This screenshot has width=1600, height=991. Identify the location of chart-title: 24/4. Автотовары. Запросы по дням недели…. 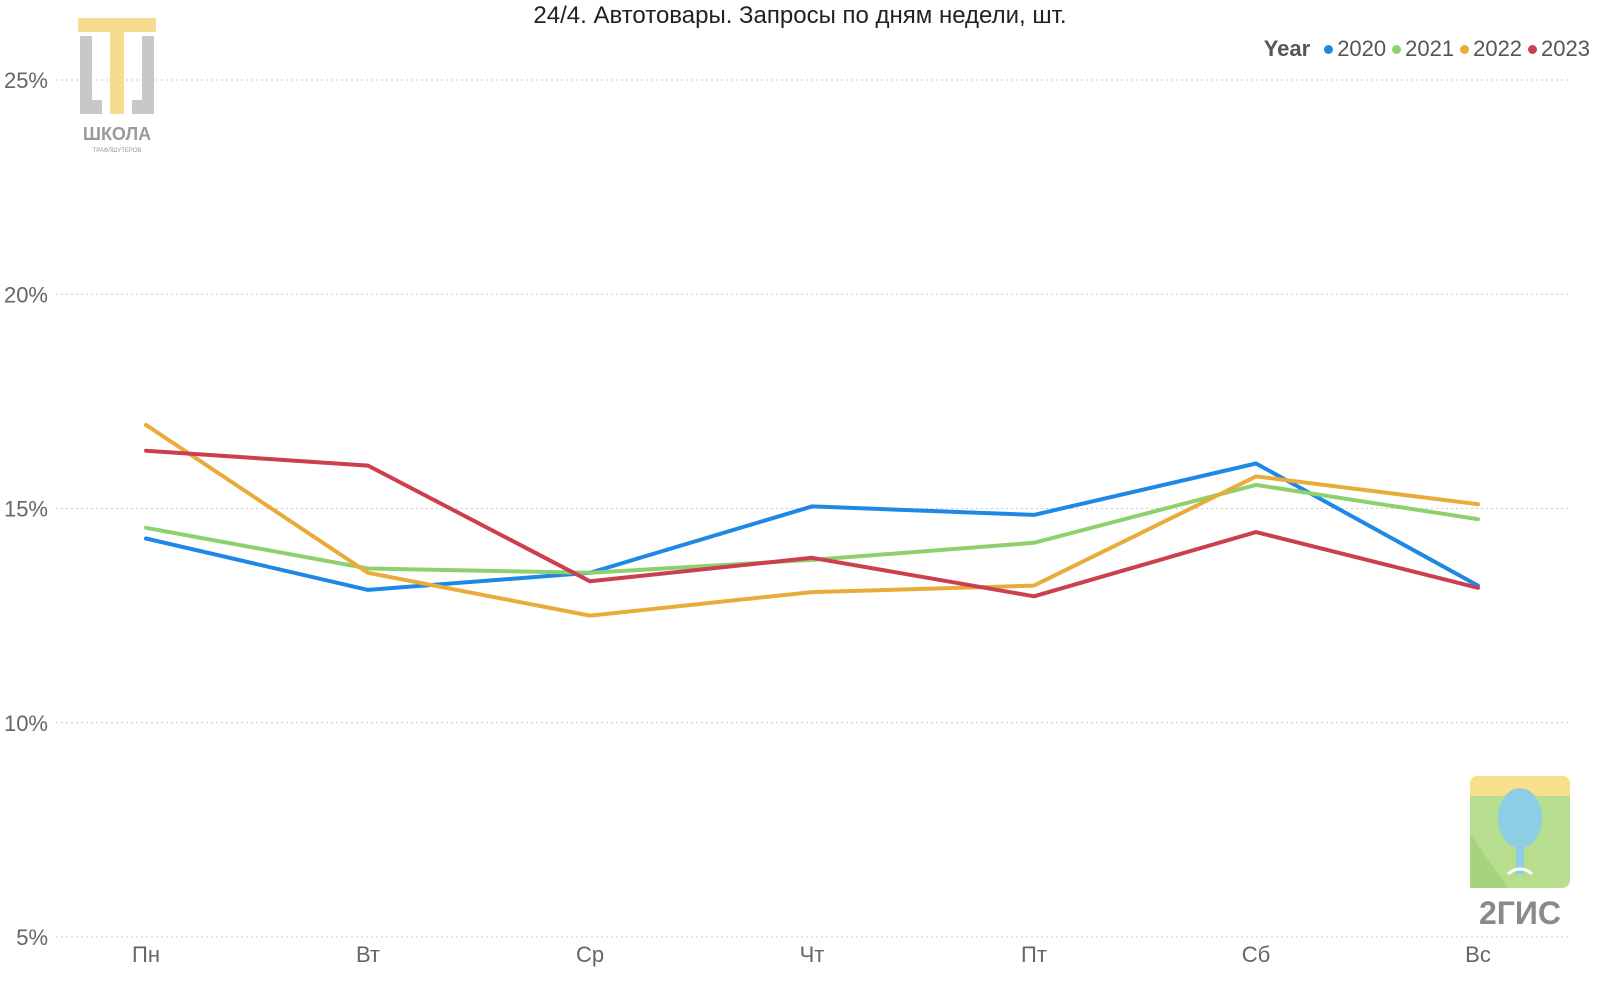
(800, 15).